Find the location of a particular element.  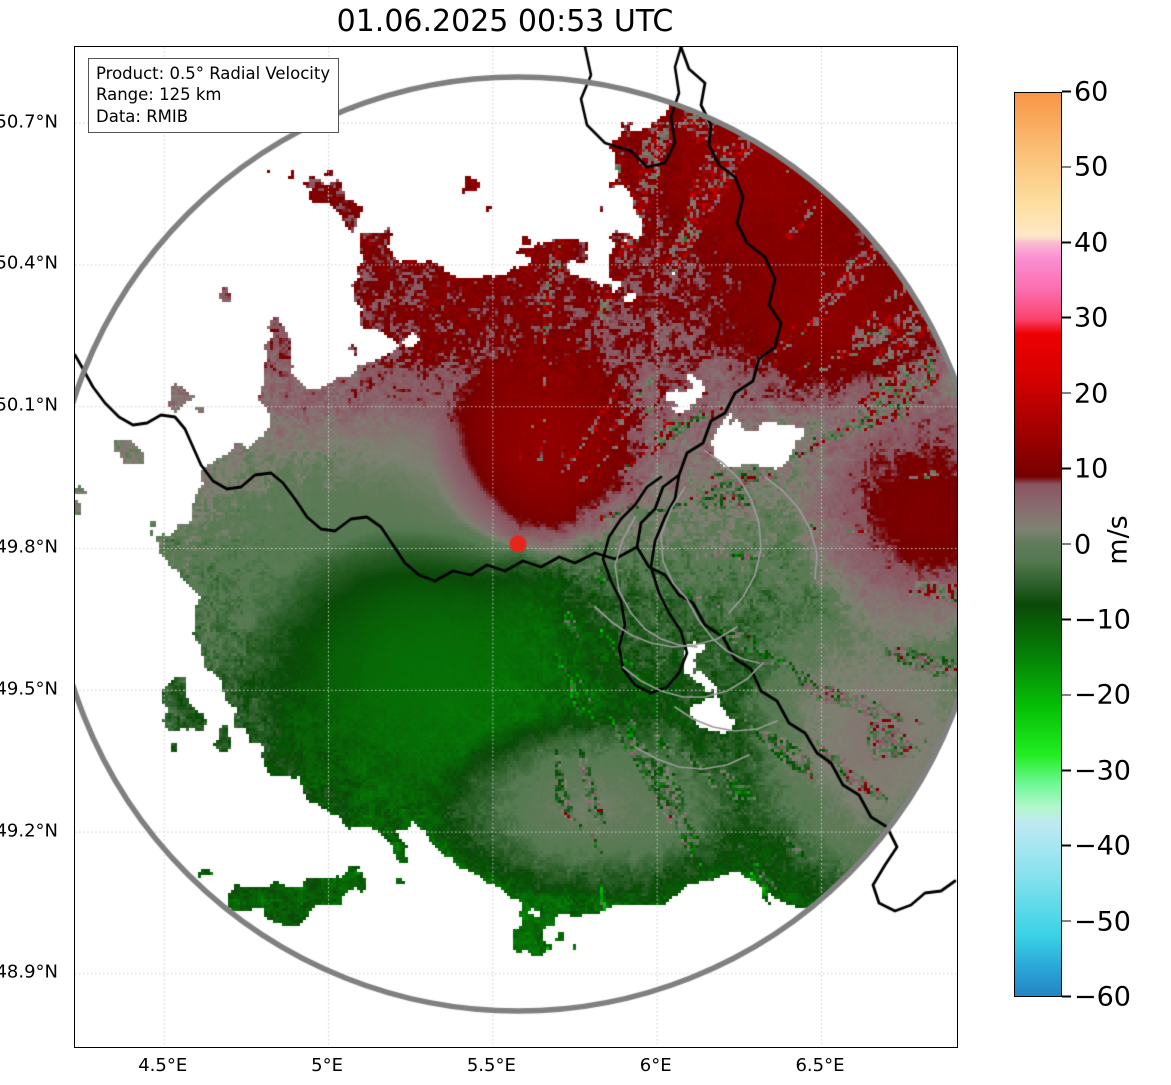

colorbar-tick-8: −20 is located at coordinates (1096, 695).